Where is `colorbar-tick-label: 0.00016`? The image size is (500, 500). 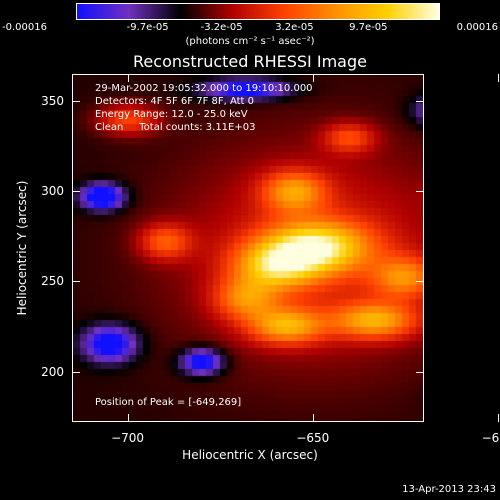
colorbar-tick-label: 0.00016 is located at coordinates (477, 27).